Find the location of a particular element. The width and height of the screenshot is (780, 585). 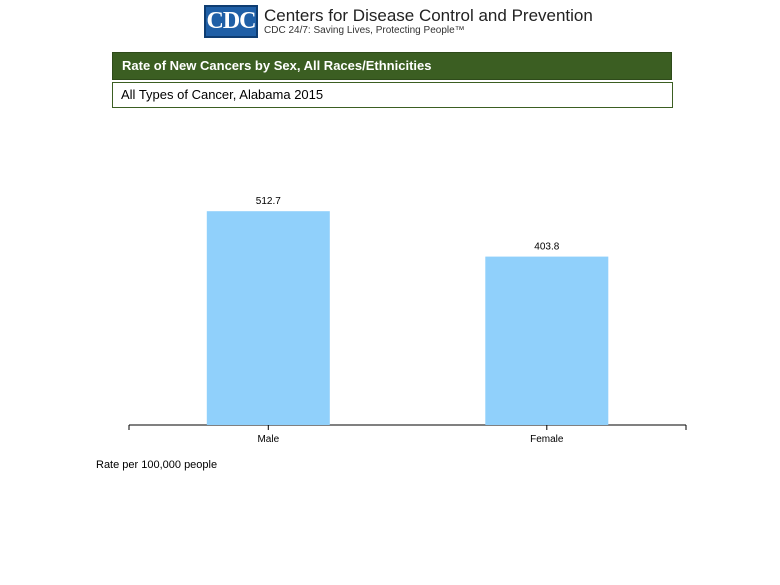

bar-female is located at coordinates (547, 340).